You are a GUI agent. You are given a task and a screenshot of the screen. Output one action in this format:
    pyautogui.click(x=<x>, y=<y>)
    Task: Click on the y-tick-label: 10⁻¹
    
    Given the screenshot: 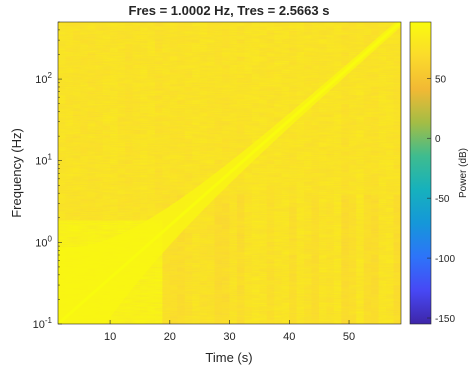 What is the action you would take?
    pyautogui.click(x=43, y=323)
    